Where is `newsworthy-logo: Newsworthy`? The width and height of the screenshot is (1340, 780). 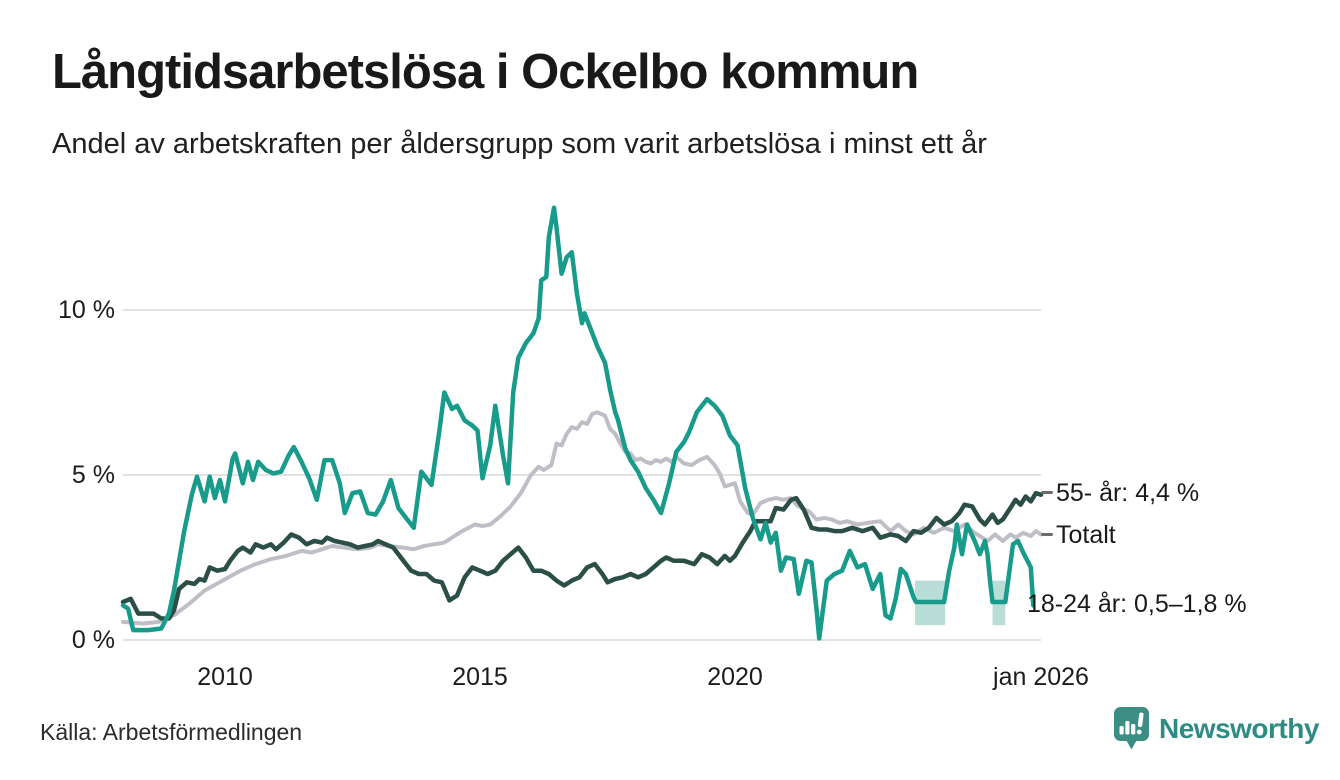 newsworthy-logo: Newsworthy is located at coordinates (1216, 729).